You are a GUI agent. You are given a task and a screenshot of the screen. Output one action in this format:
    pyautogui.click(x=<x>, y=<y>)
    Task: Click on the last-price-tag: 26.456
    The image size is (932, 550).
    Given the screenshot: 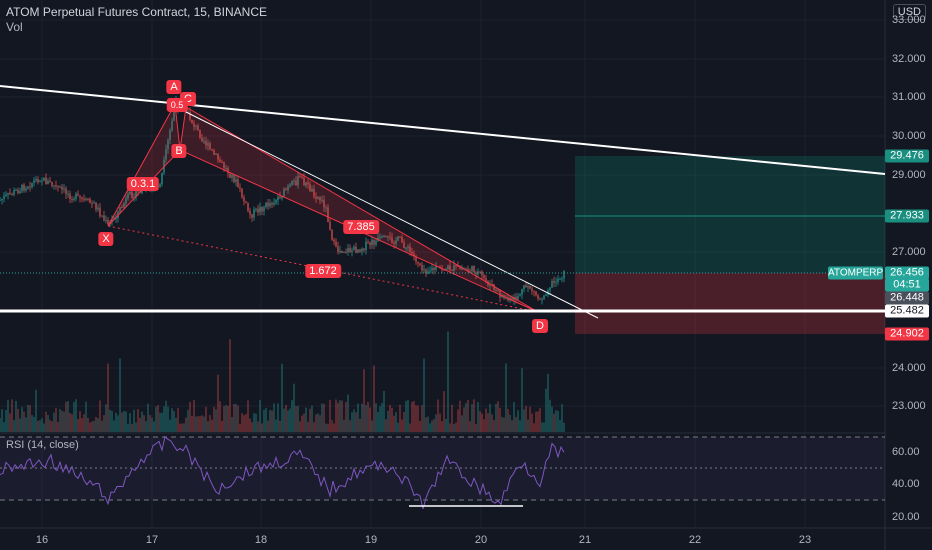 What is the action you would take?
    pyautogui.click(x=907, y=273)
    